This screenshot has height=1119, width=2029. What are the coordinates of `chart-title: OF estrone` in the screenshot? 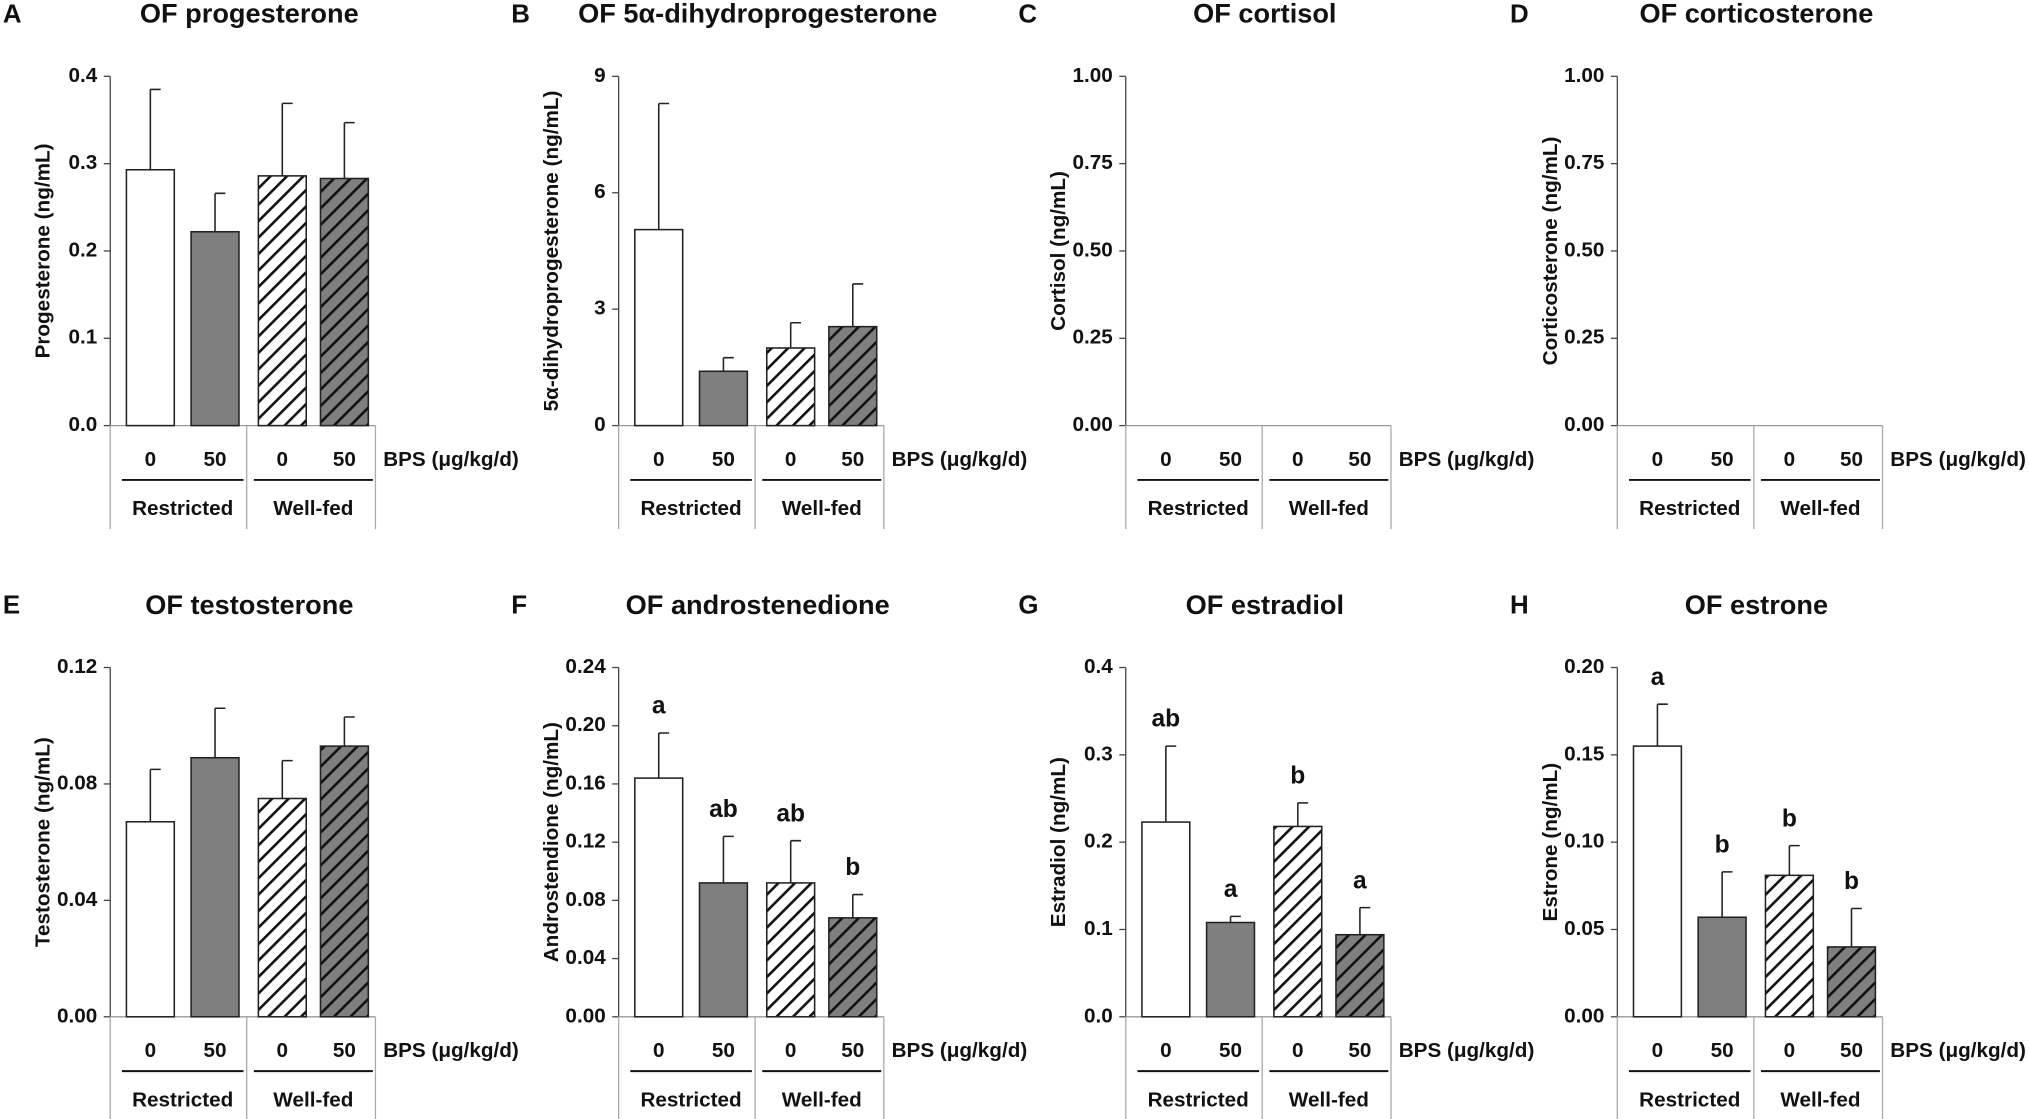 It's located at (1756, 604).